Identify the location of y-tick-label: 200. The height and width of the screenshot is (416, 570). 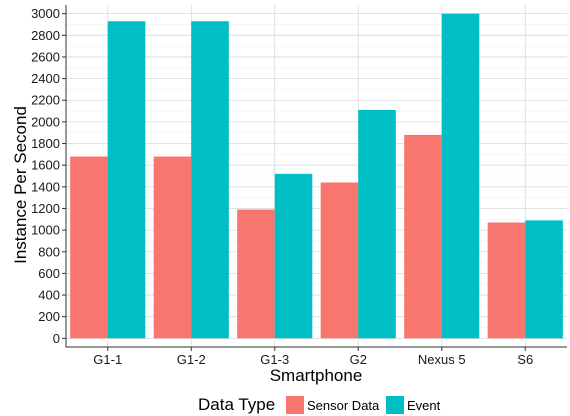
(49, 316).